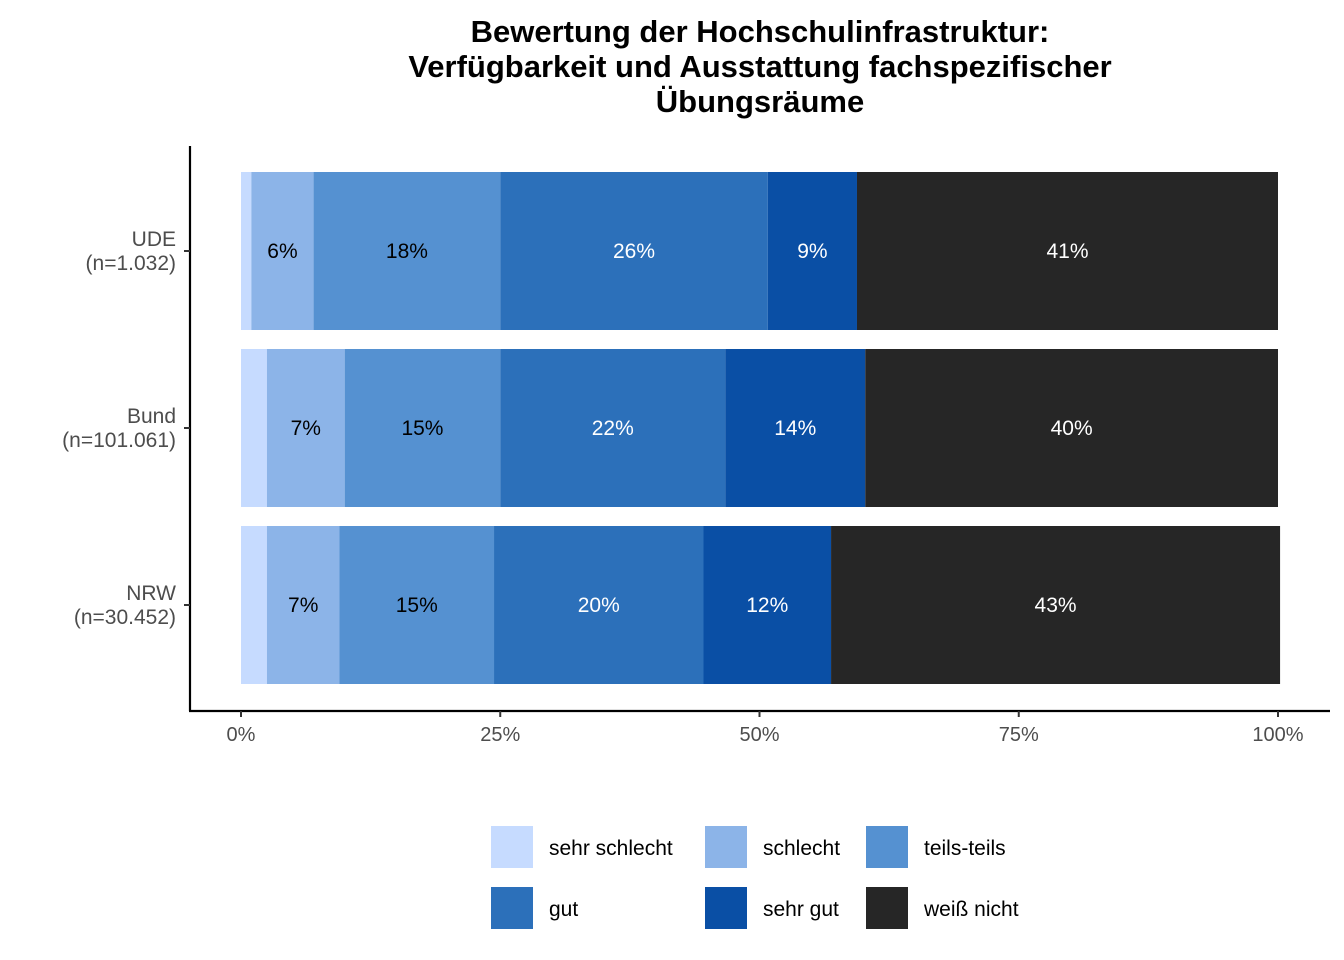 This screenshot has width=1344, height=960. I want to click on category-label: Bund, so click(151, 416).